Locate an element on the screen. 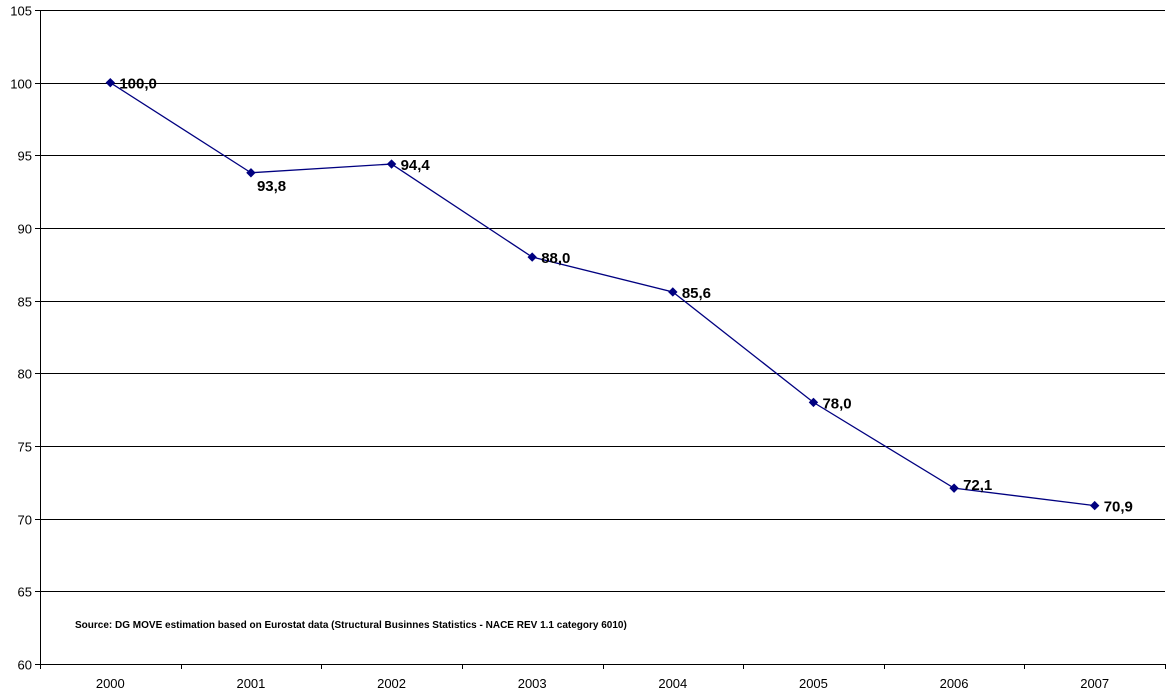 The image size is (1169, 698). x-axis-ticks: 2000 2001 2002 2003 2004 2005 2006 2007 is located at coordinates (603, 677).